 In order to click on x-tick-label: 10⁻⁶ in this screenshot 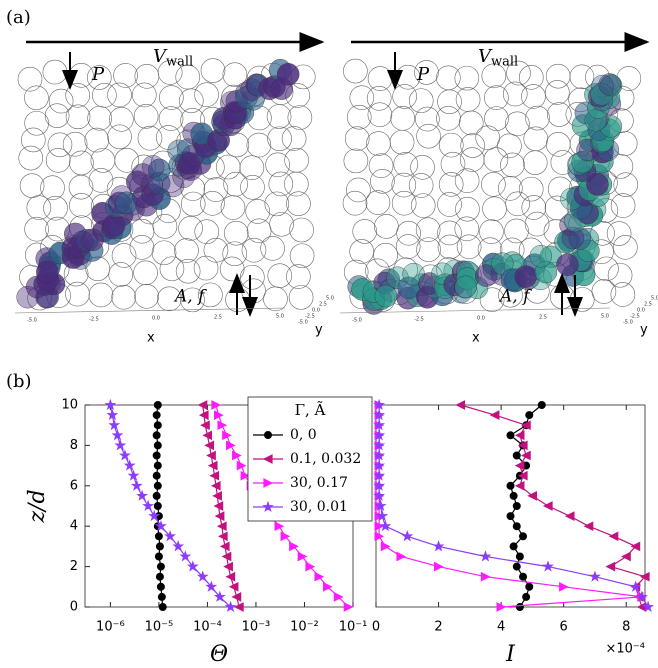, I will do `click(110, 627)`.